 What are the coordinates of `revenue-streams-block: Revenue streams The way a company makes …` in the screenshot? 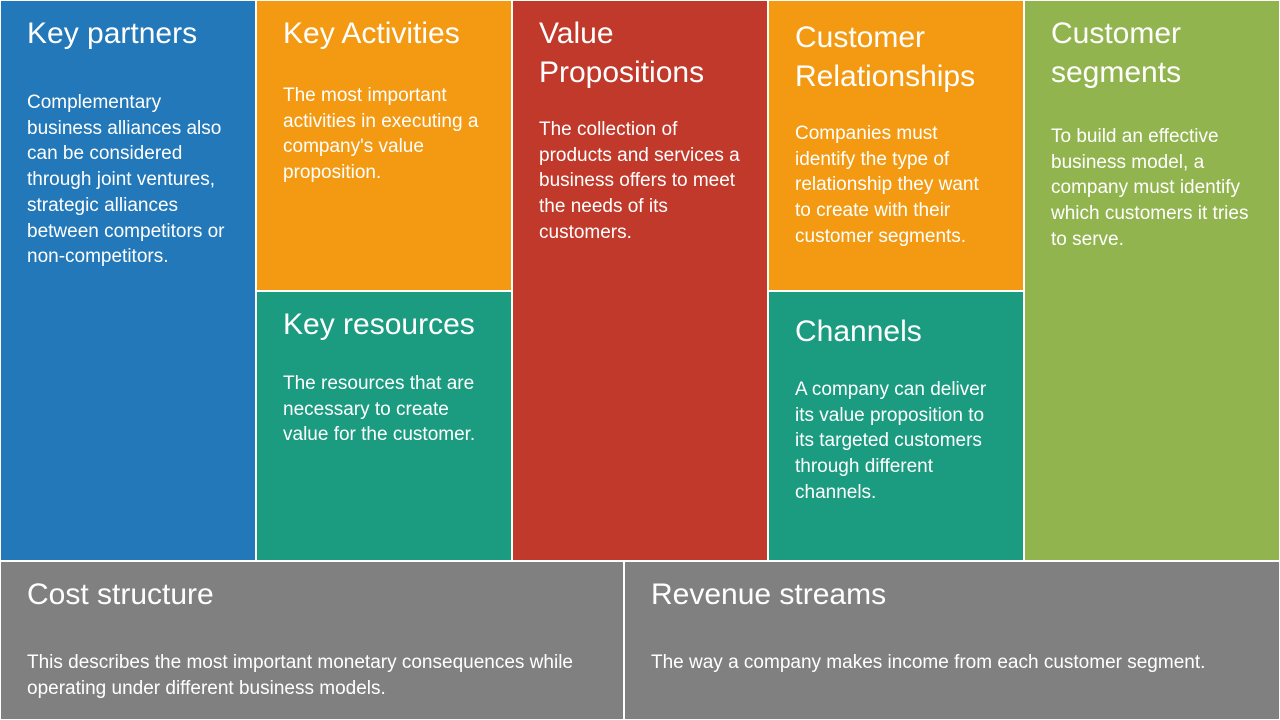 It's located at (952, 640).